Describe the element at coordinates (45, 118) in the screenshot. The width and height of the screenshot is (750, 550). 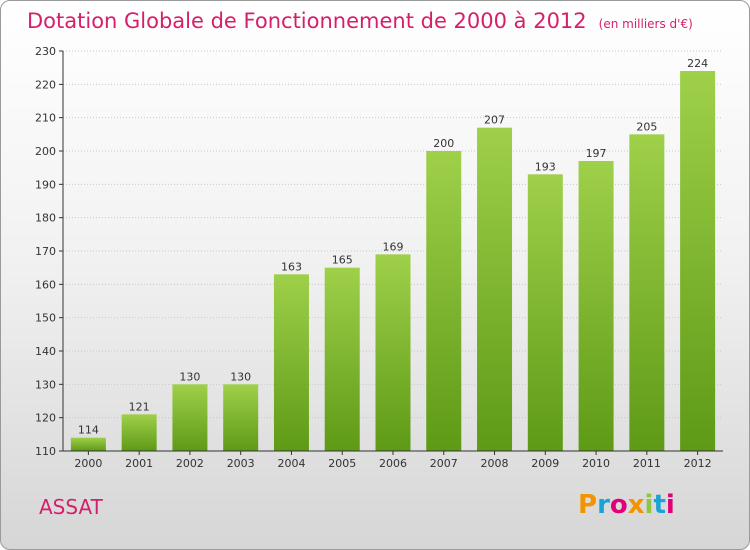
I see `y-tick-label-210: 210` at that location.